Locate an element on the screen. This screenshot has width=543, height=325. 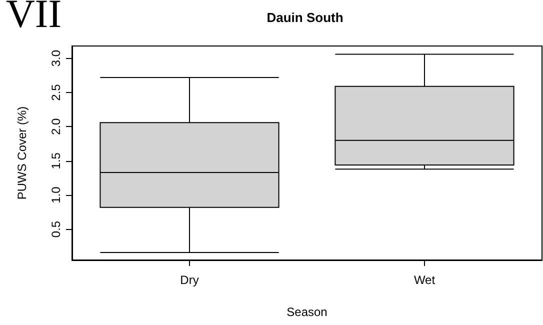
x-tick-label: Dry is located at coordinates (189, 280).